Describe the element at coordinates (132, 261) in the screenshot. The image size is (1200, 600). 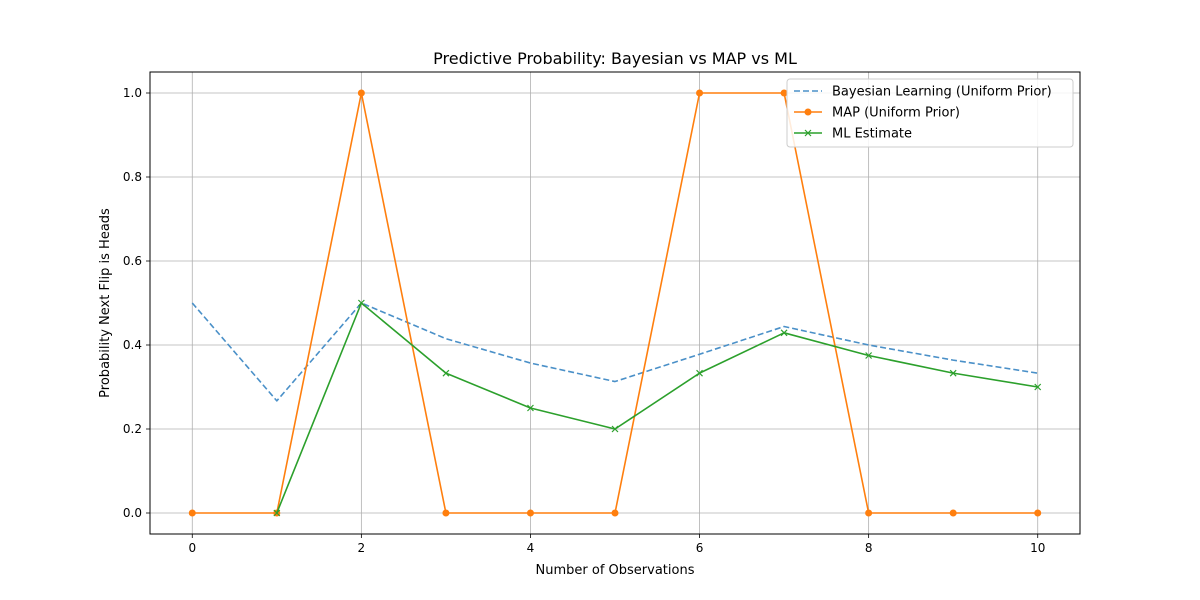
I see `y-tick-label: 0.6` at that location.